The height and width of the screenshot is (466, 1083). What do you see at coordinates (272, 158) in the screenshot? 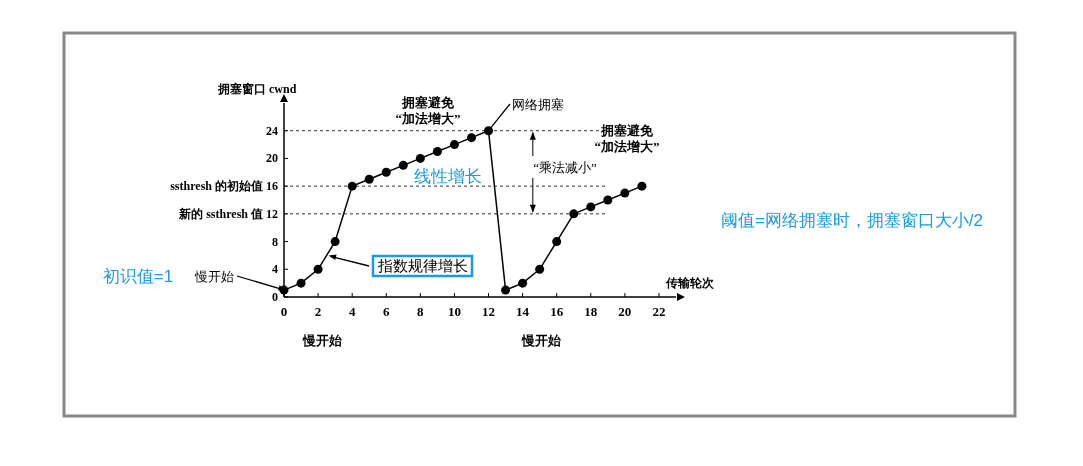
I see `y-tick-label: 20` at bounding box center [272, 158].